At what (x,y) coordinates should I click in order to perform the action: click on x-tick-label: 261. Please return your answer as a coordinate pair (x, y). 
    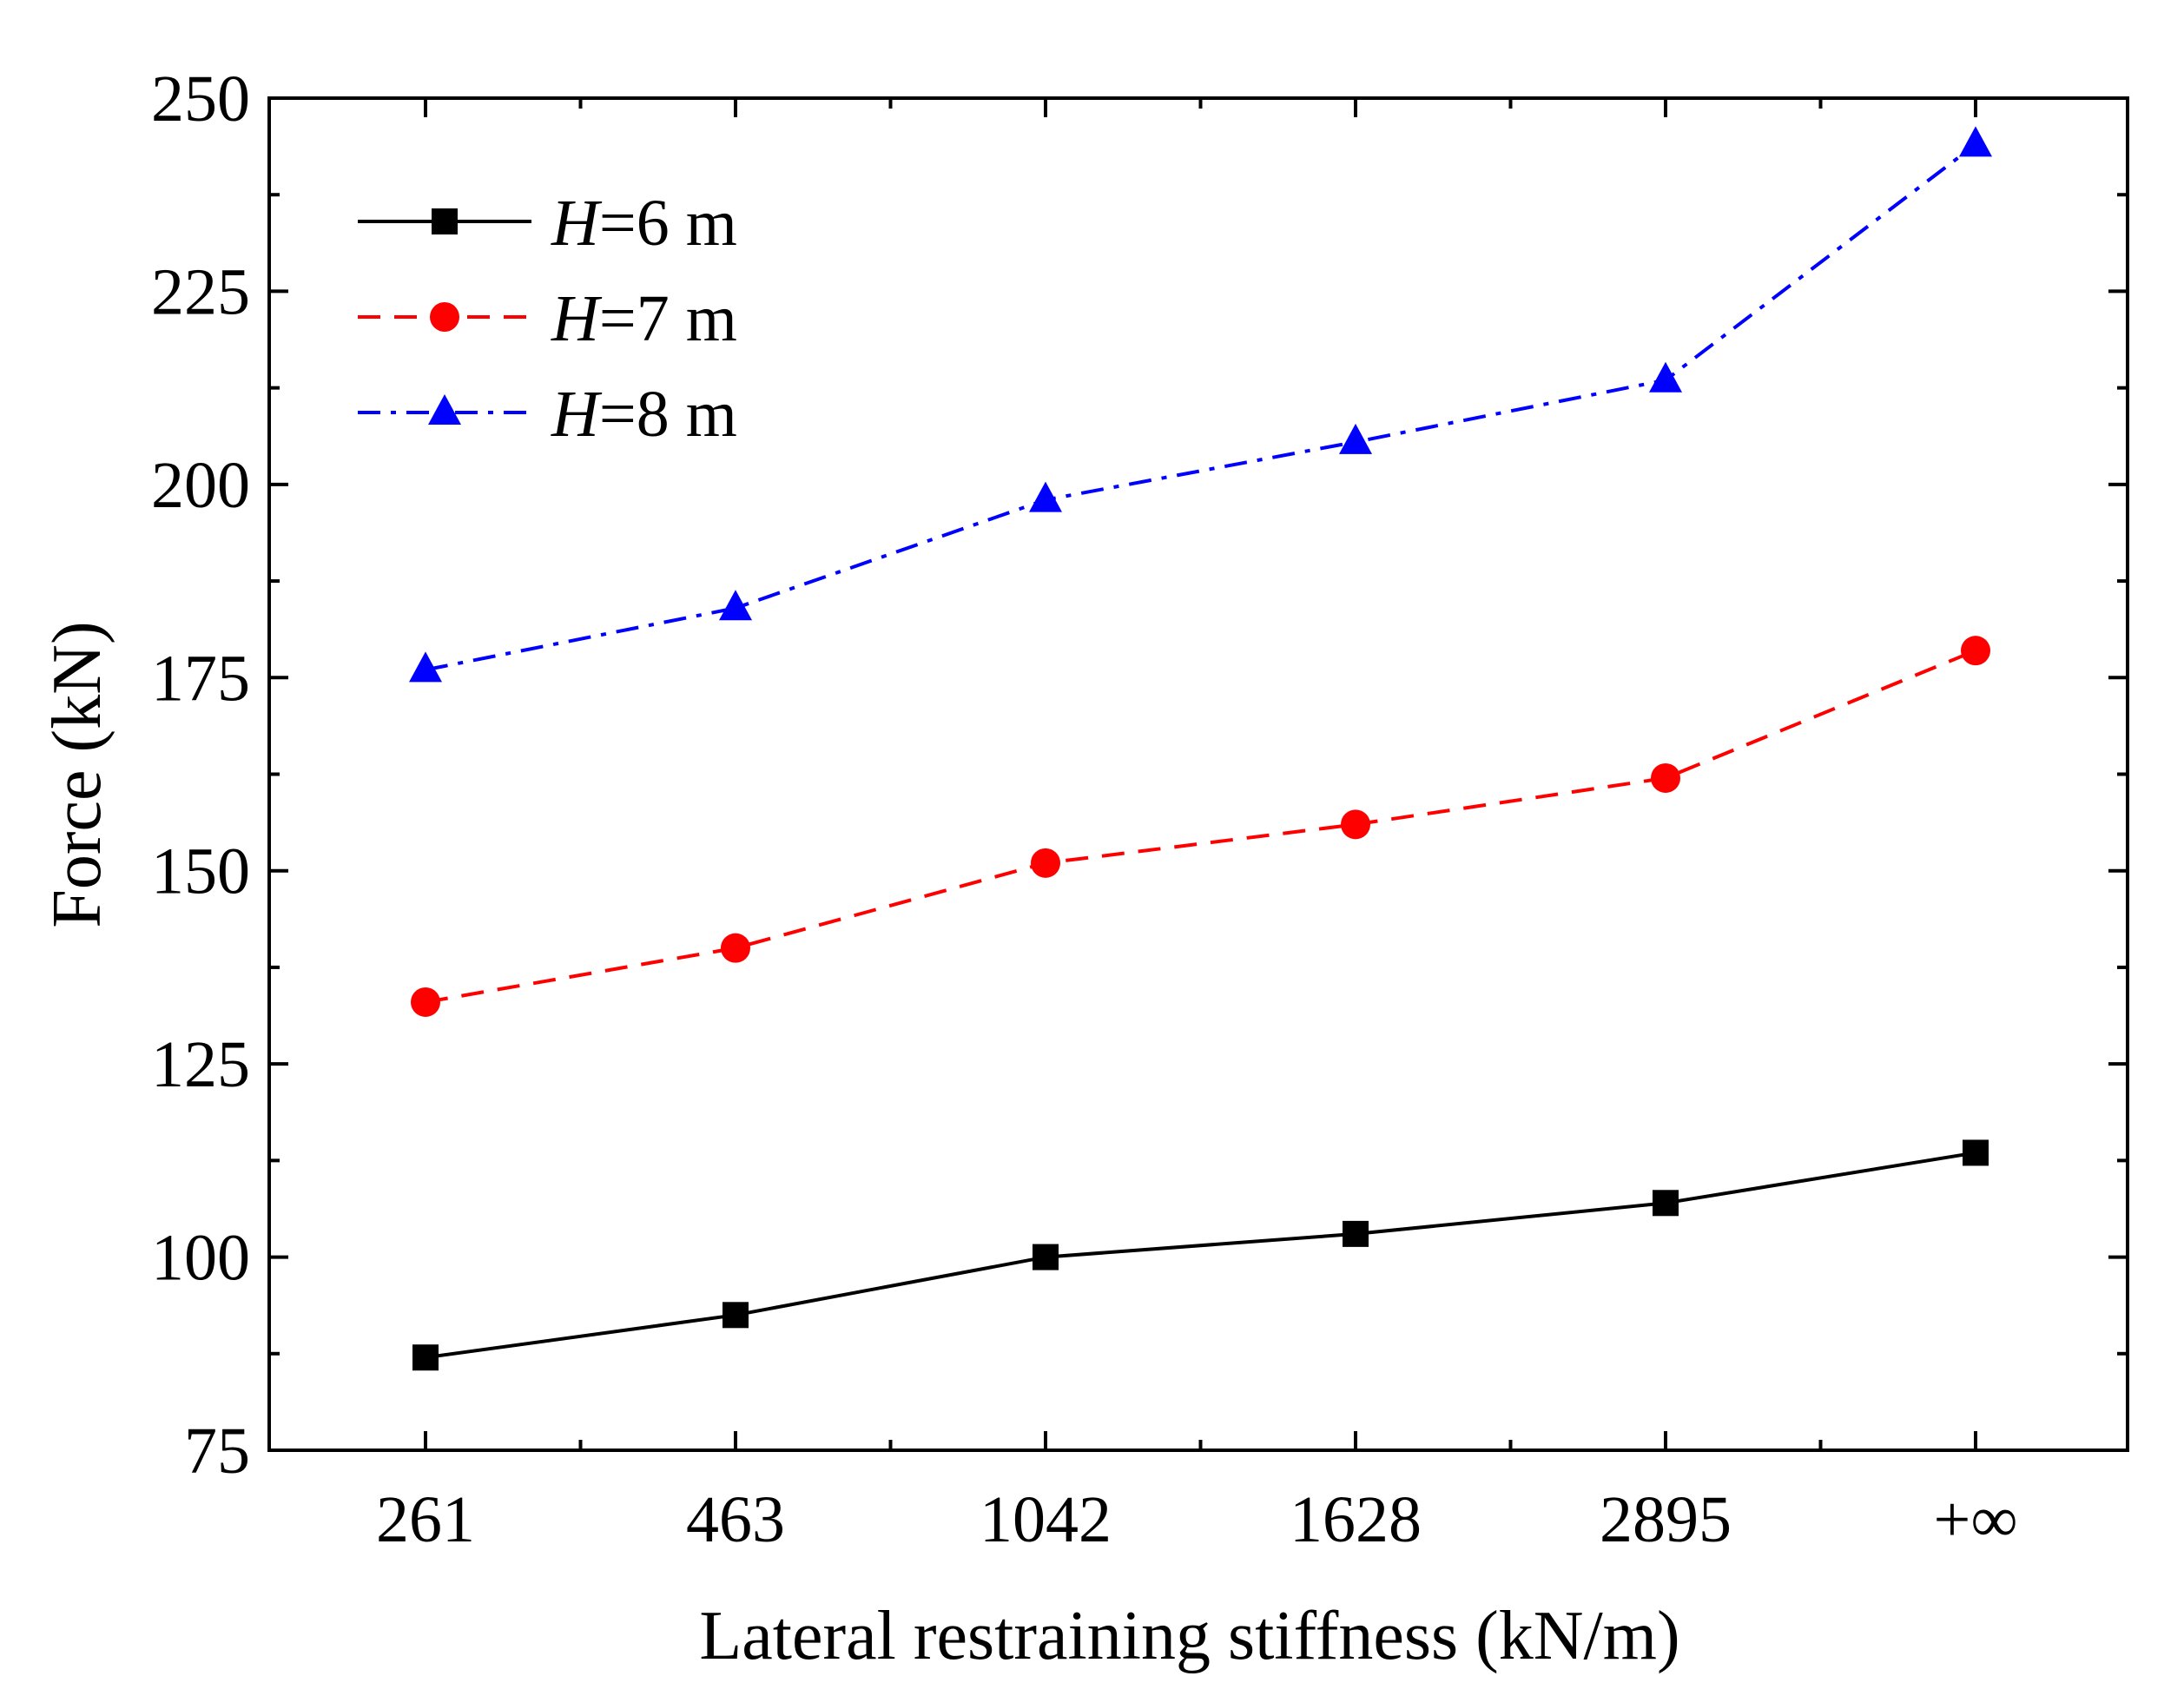
    Looking at the image, I should click on (425, 1519).